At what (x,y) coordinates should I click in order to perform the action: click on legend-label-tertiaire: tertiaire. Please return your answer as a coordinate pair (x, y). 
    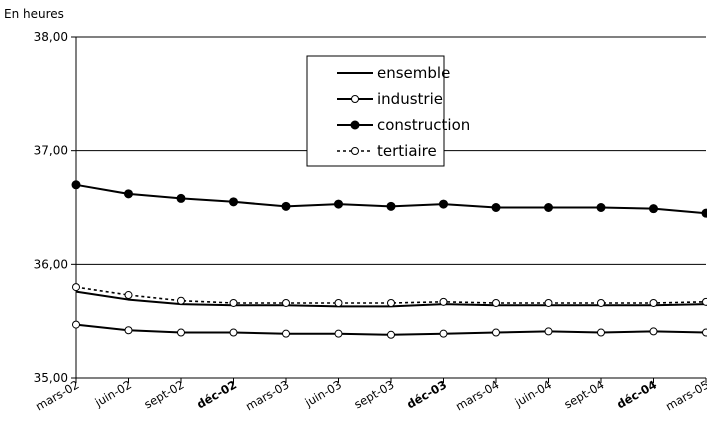
    Looking at the image, I should click on (407, 151).